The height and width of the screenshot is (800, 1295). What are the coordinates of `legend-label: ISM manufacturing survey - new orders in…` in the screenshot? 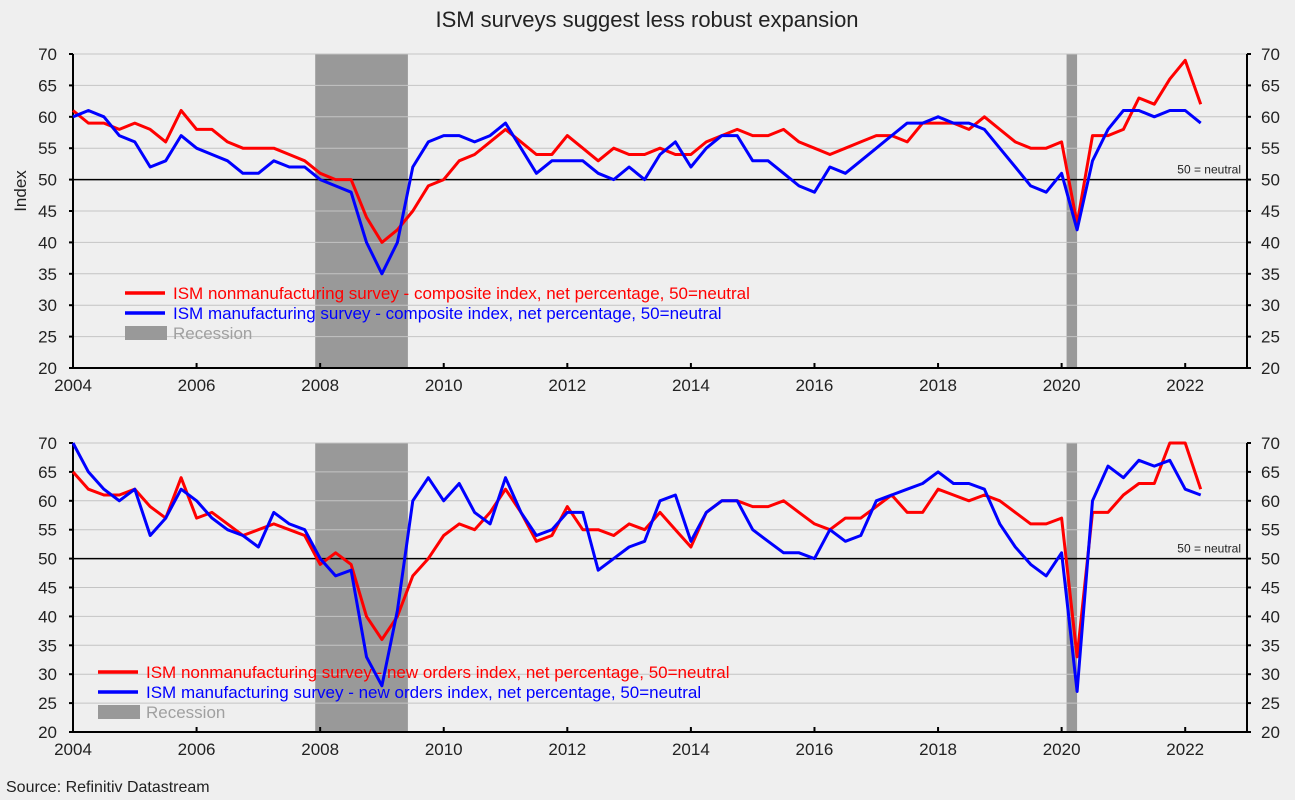 It's located at (423, 692).